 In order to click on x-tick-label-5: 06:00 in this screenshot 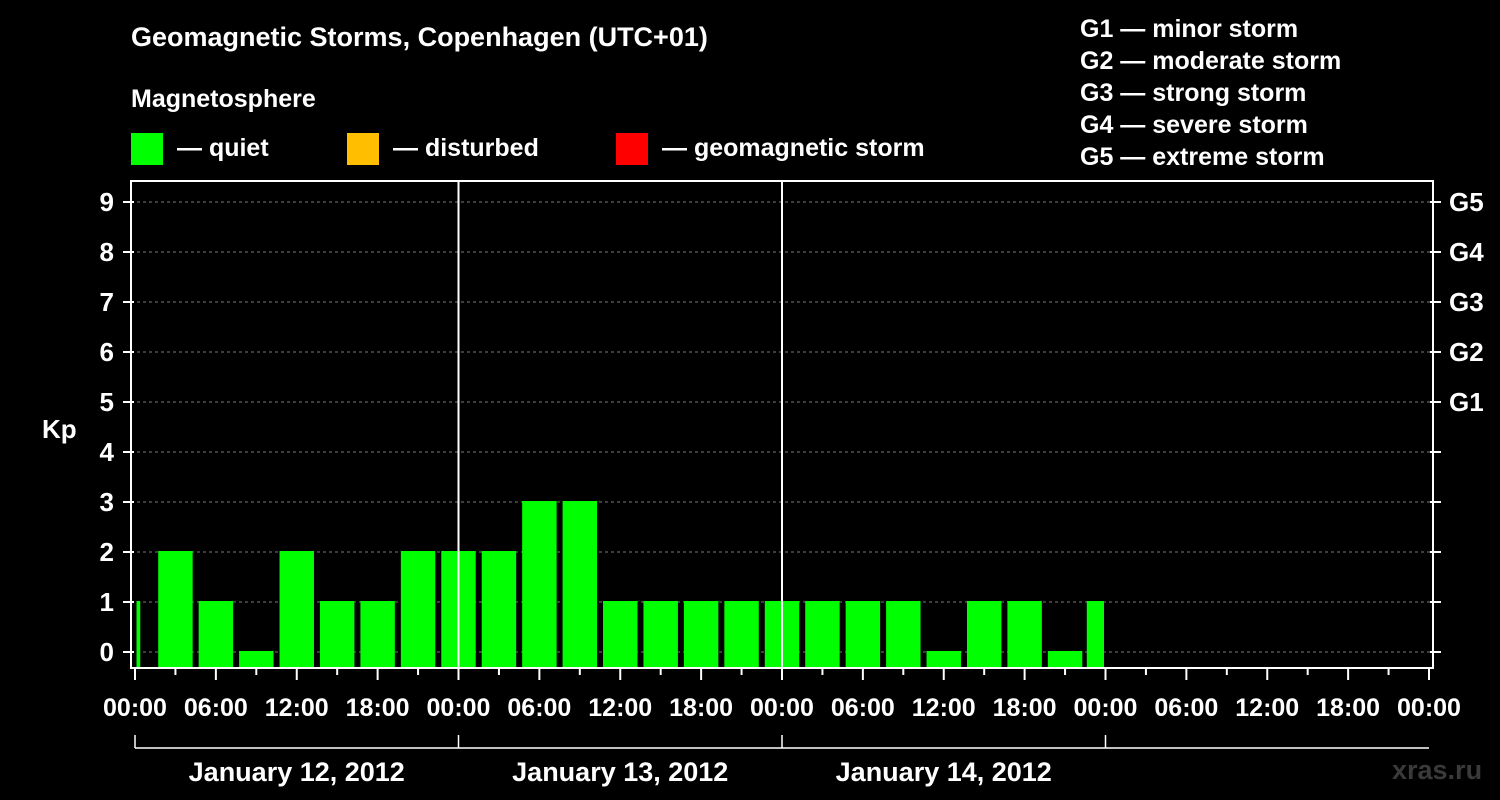, I will do `click(539, 708)`.